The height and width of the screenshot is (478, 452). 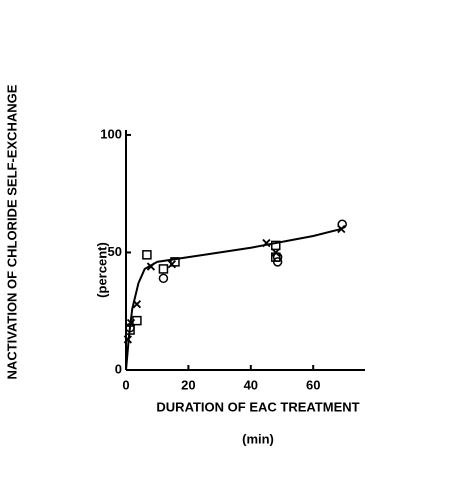 I want to click on y-axis-label: NACTIVATION OF CHLORIDE SELF-EXCHANGE, so click(x=11, y=231).